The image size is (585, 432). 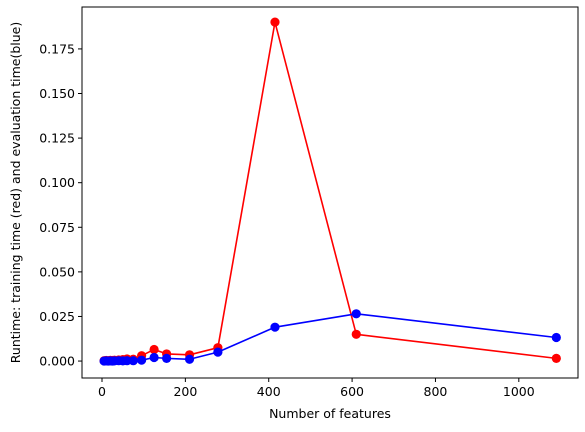 I want to click on x-tick-label: 200, so click(x=185, y=391).